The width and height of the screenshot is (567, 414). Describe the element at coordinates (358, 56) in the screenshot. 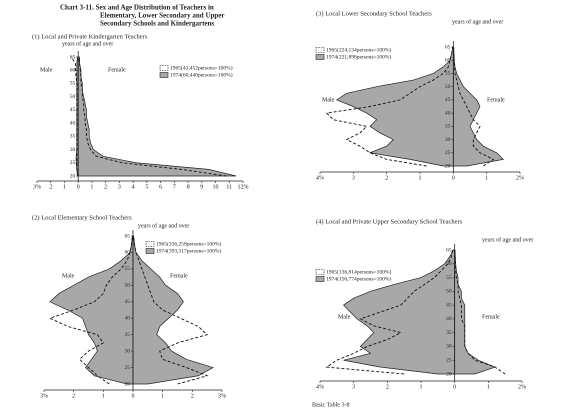

I see `legend-label: 1974(221,898persons=100%)` at that location.